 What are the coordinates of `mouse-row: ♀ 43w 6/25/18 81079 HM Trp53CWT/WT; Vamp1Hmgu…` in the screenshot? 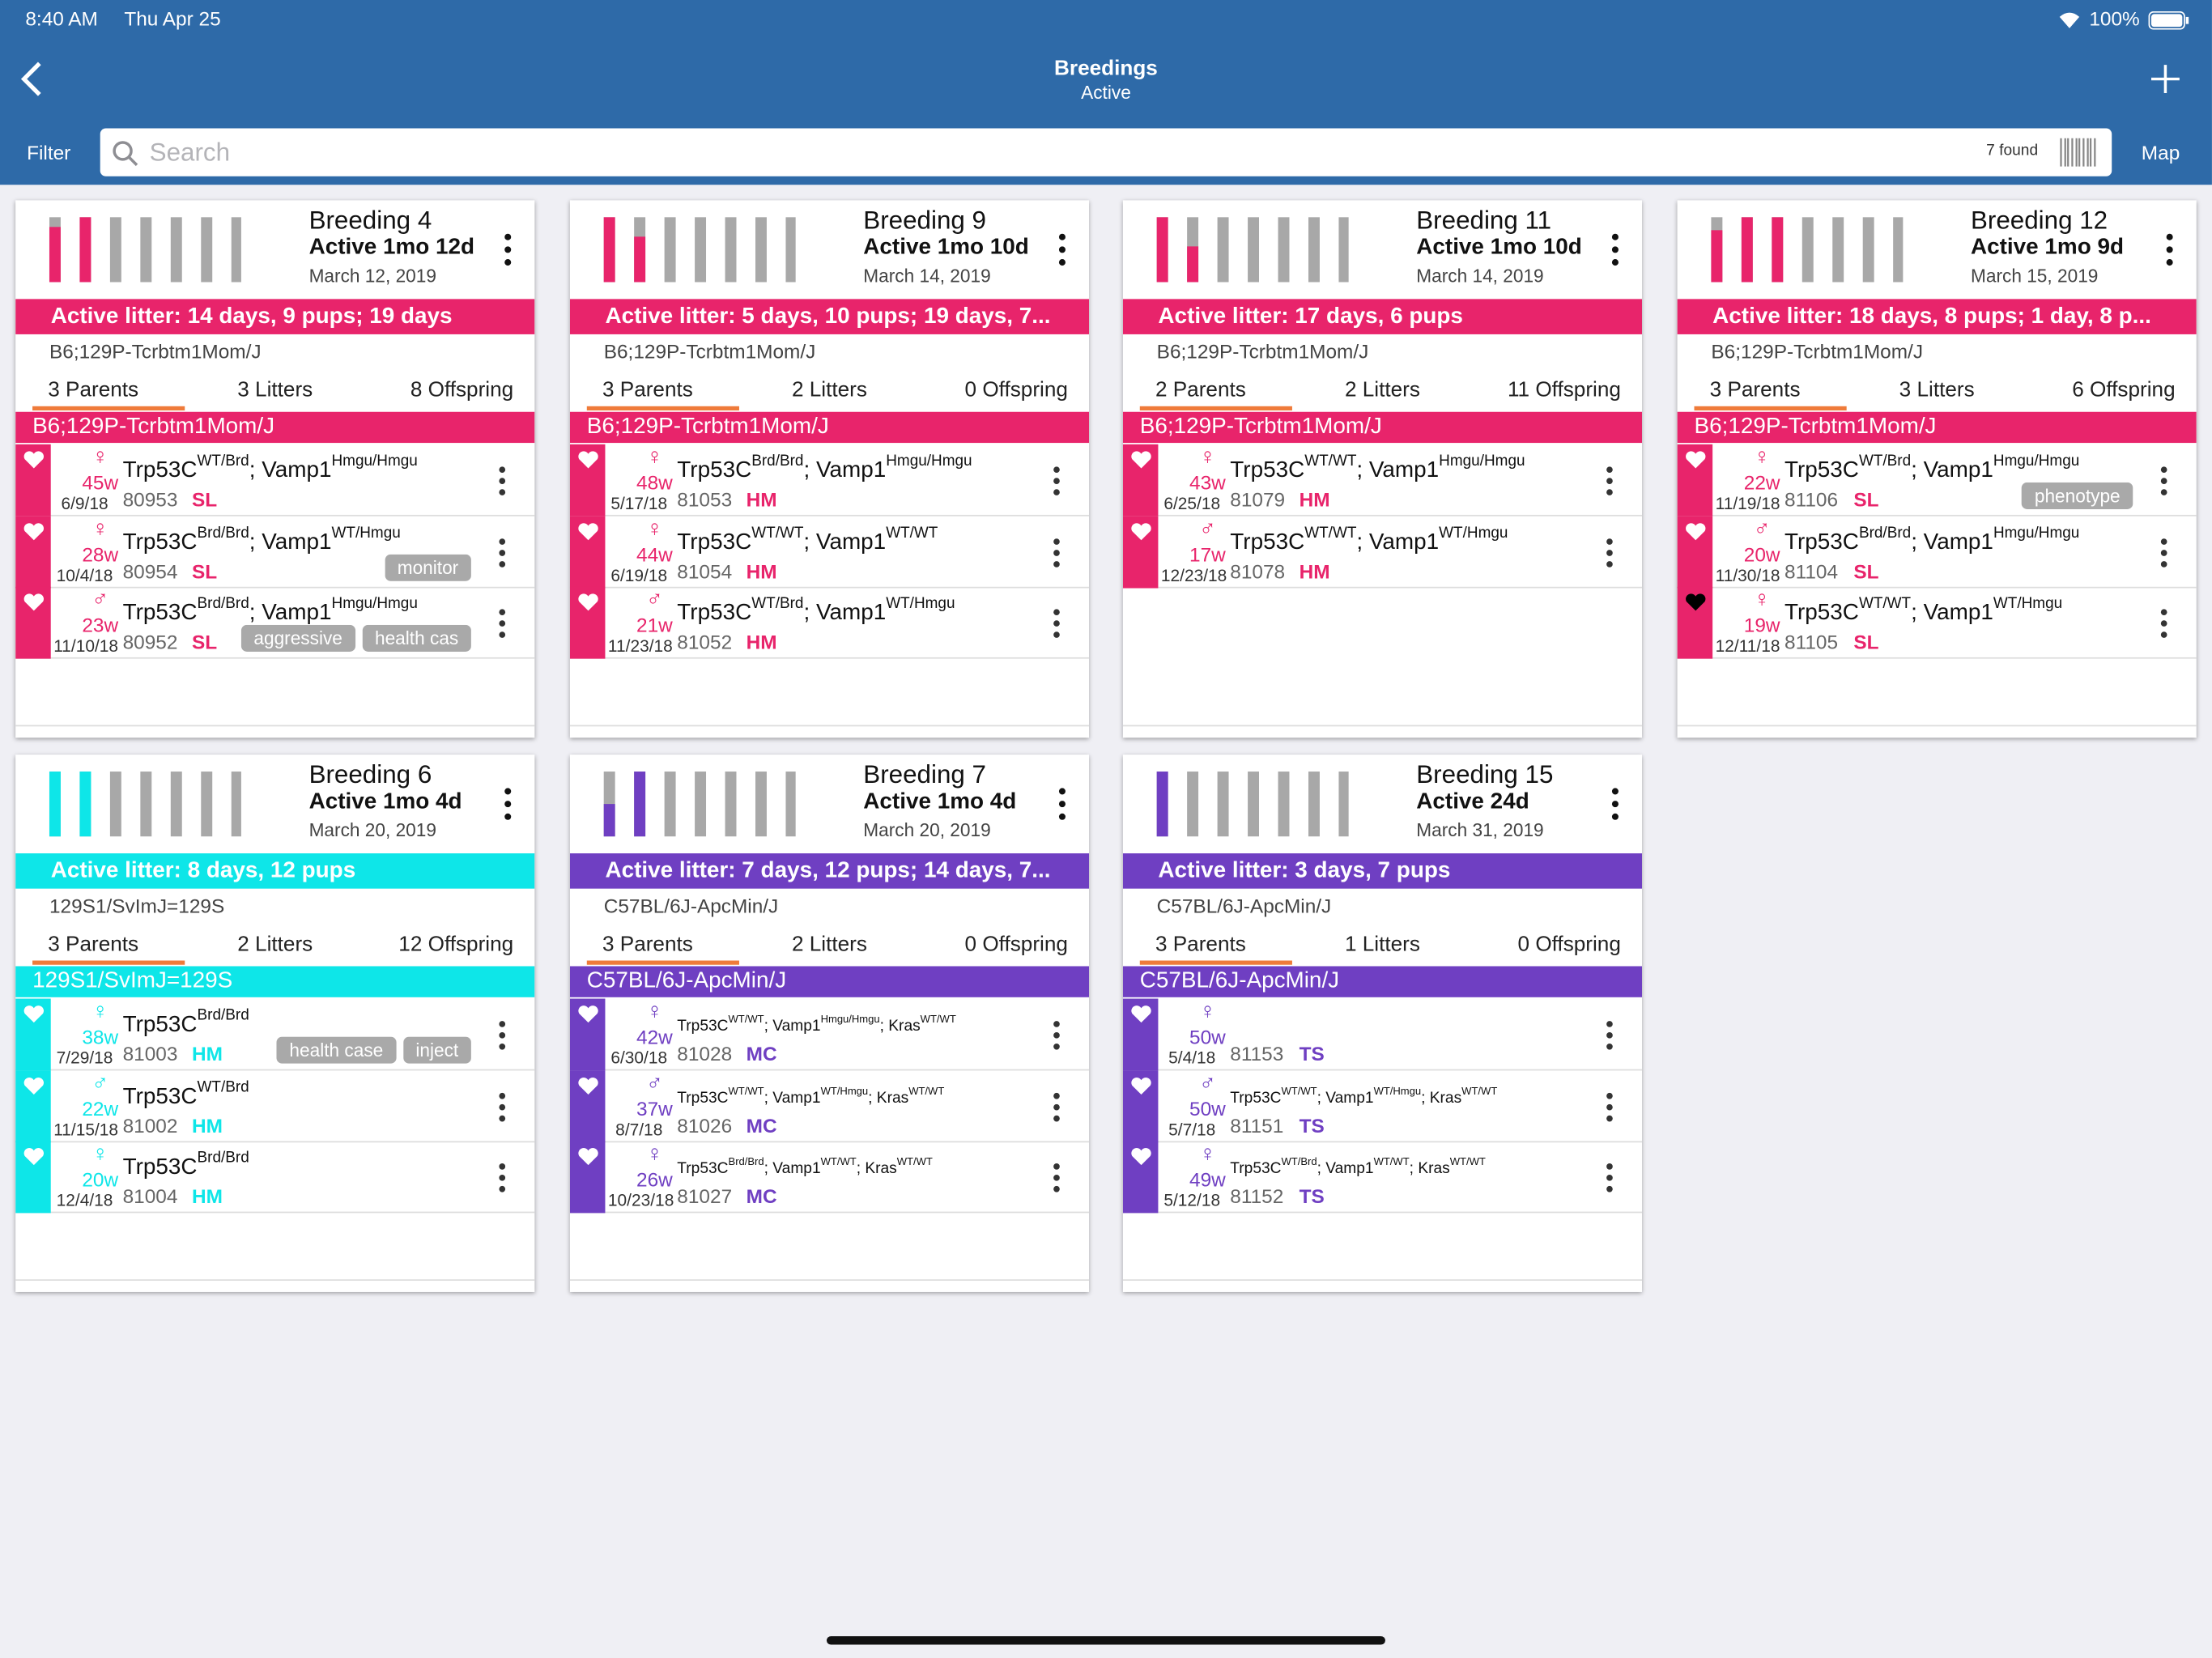 It's located at (1382, 480).